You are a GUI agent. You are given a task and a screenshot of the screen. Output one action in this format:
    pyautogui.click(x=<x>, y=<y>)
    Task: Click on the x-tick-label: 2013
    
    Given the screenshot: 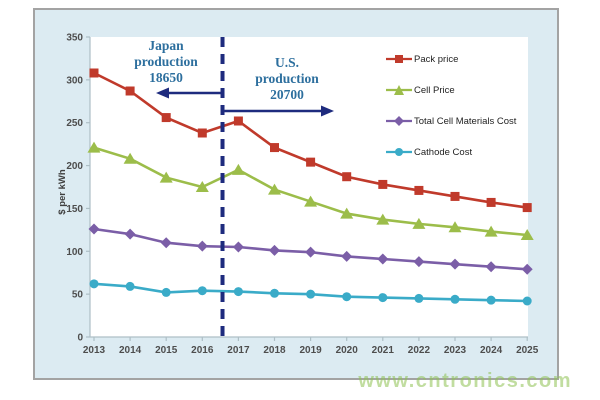 What is the action you would take?
    pyautogui.click(x=94, y=350)
    